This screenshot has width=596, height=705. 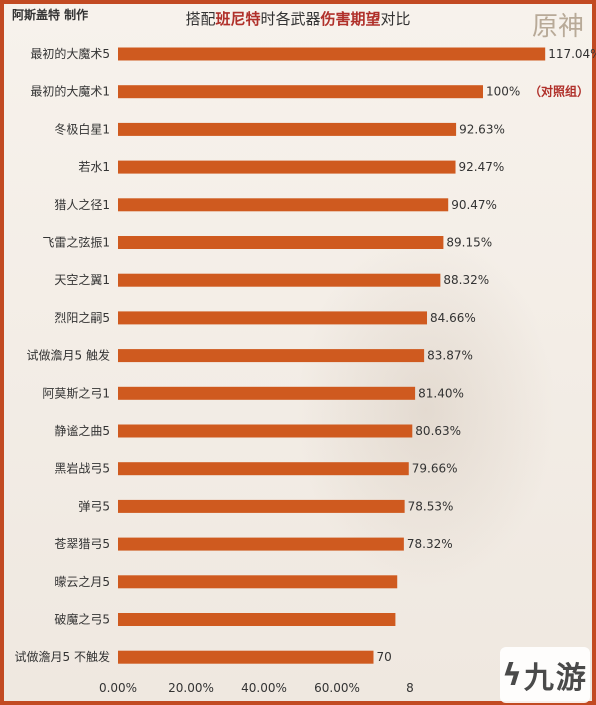 What do you see at coordinates (435, 469) in the screenshot?
I see `value-label: 79.66%` at bounding box center [435, 469].